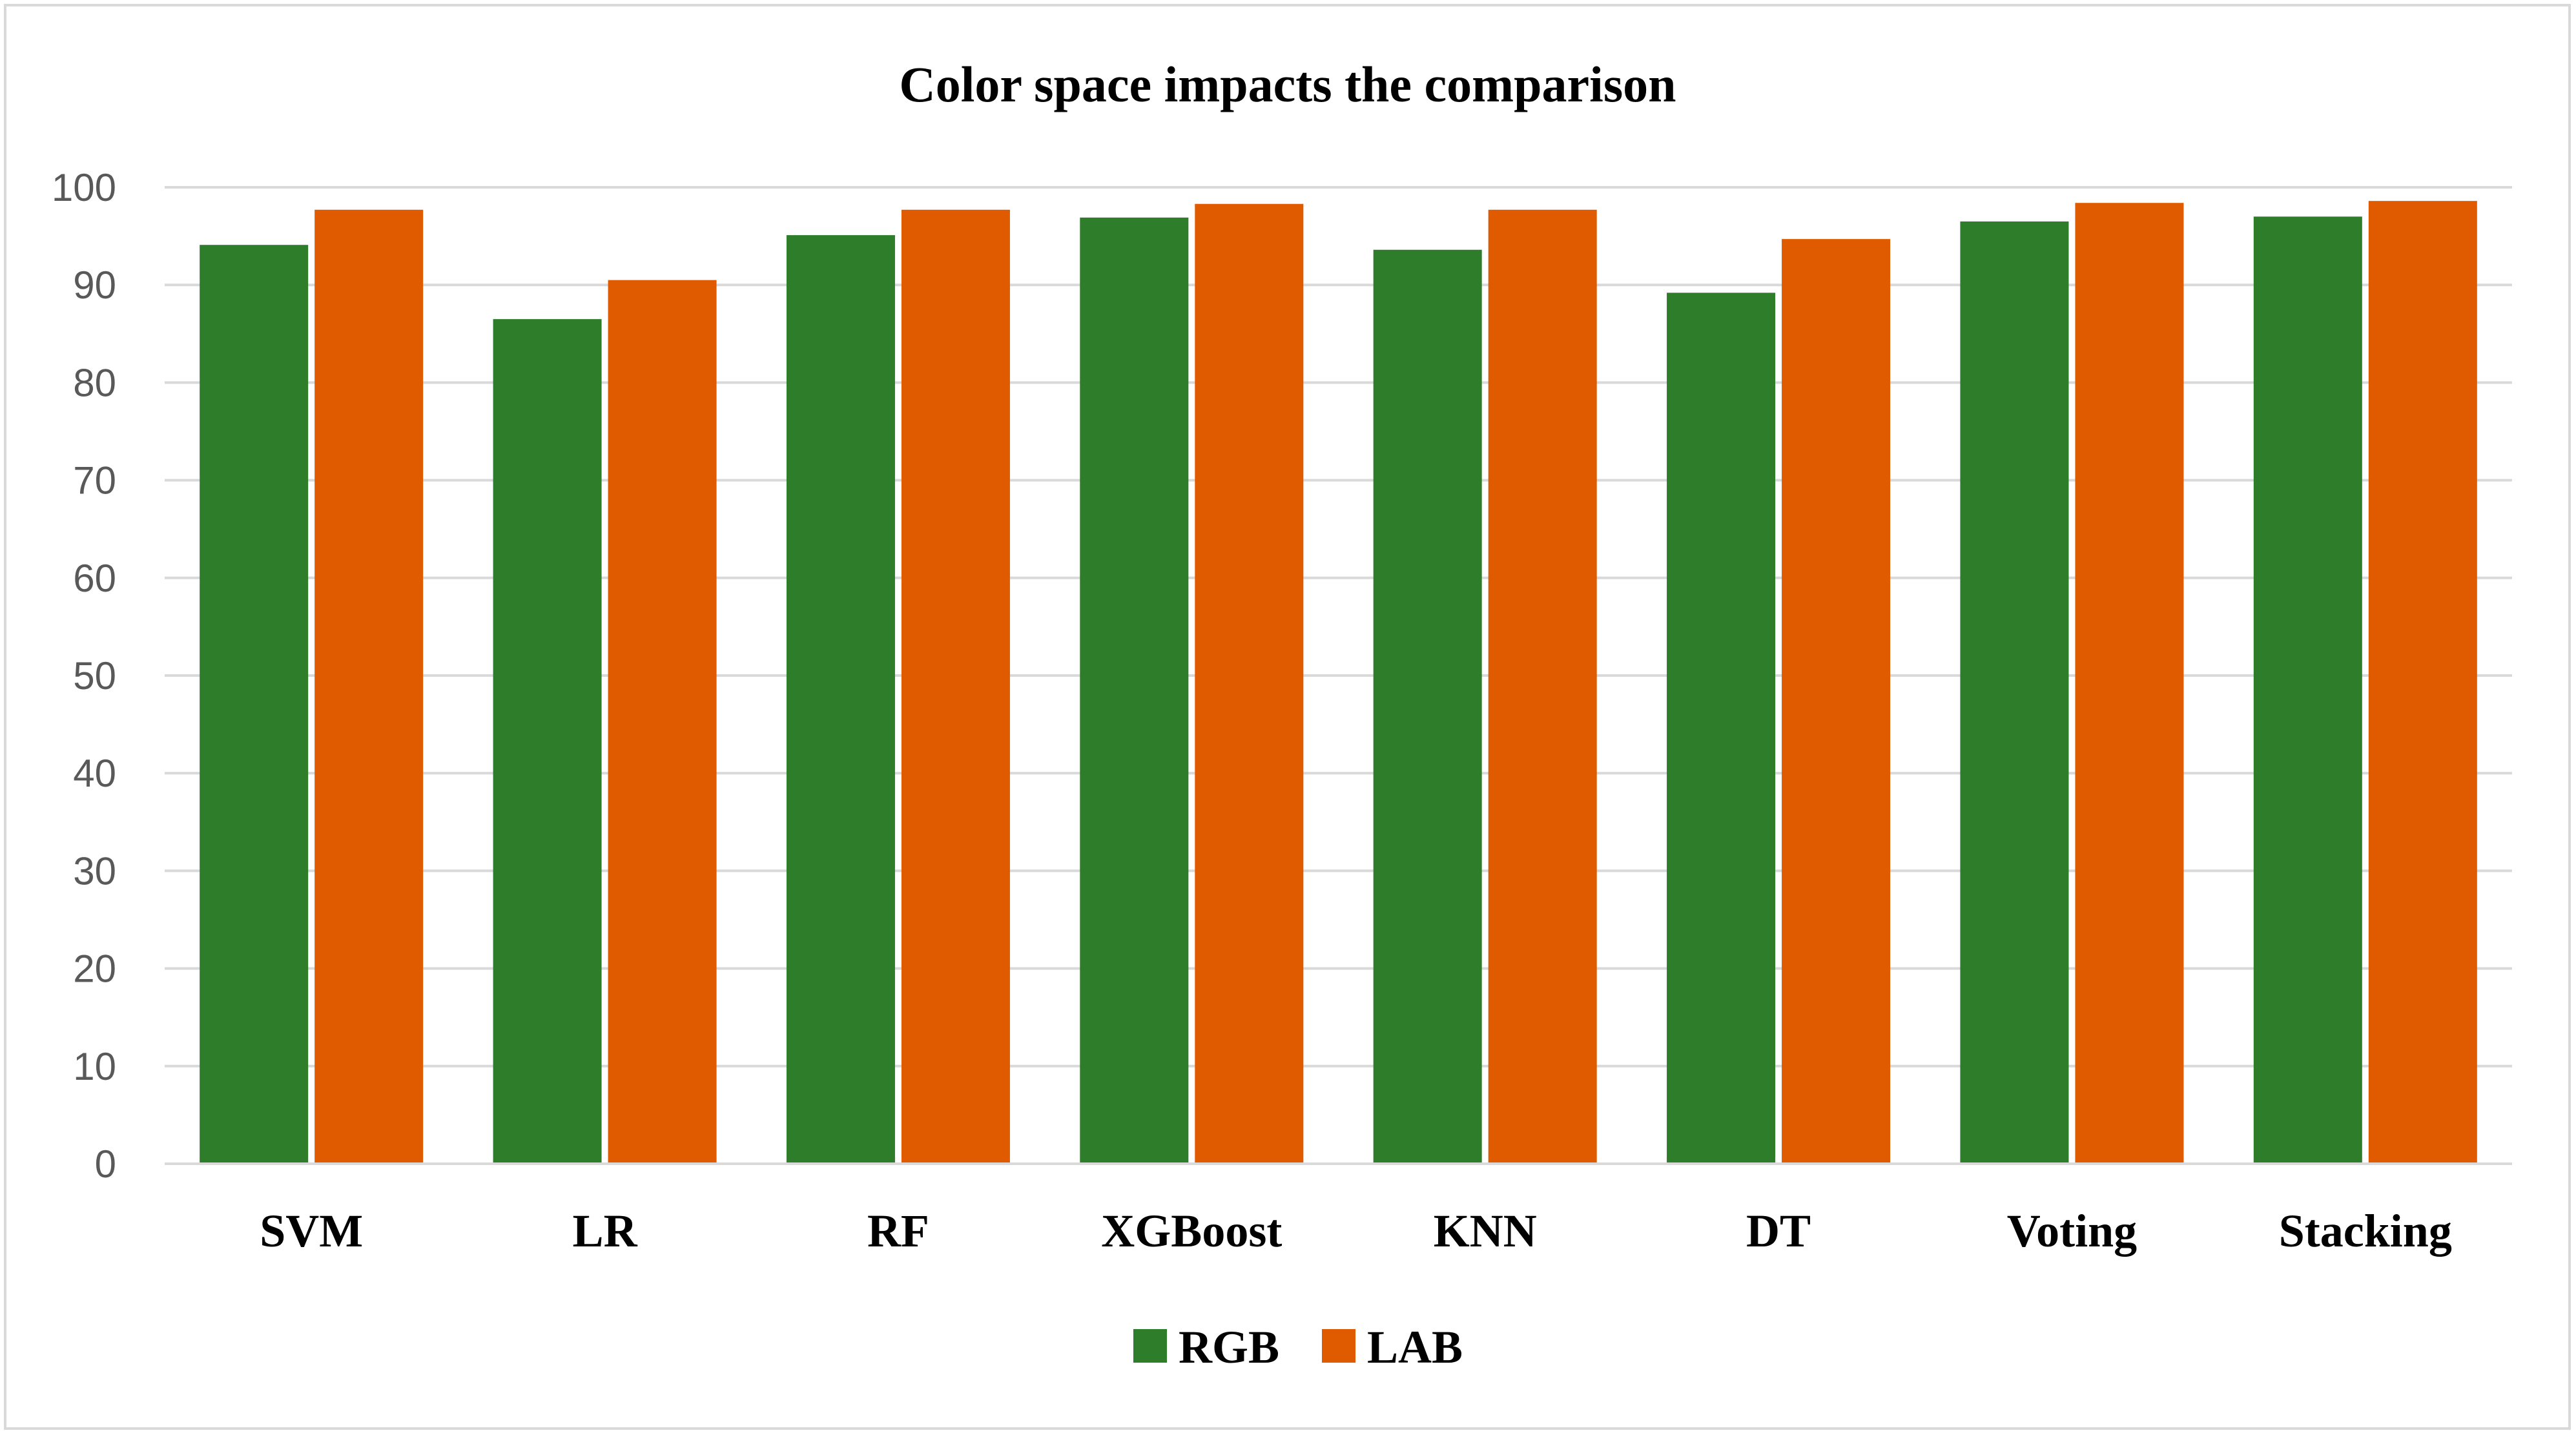 The width and height of the screenshot is (2576, 1435). Describe the element at coordinates (1298, 1347) in the screenshot. I see `legend: RGB LAB` at that location.